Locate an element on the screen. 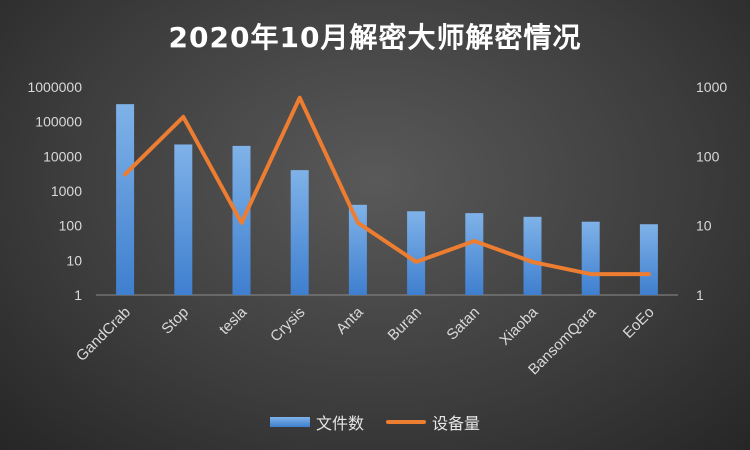  legend-item-files: 文件数 is located at coordinates (316, 422).